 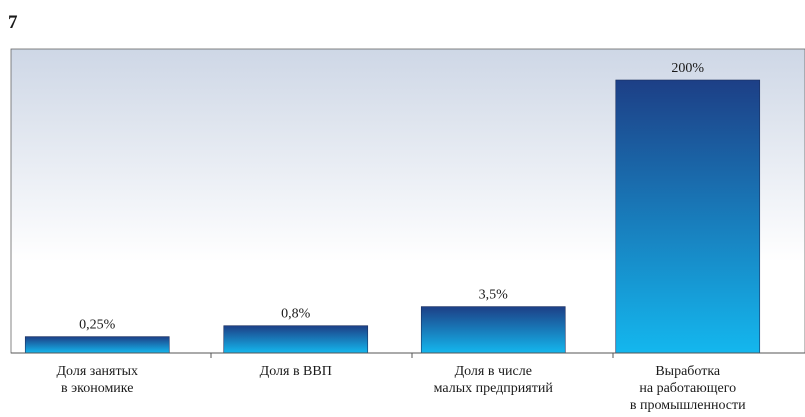 I want to click on x-axis-ticks, so click(x=412, y=355).